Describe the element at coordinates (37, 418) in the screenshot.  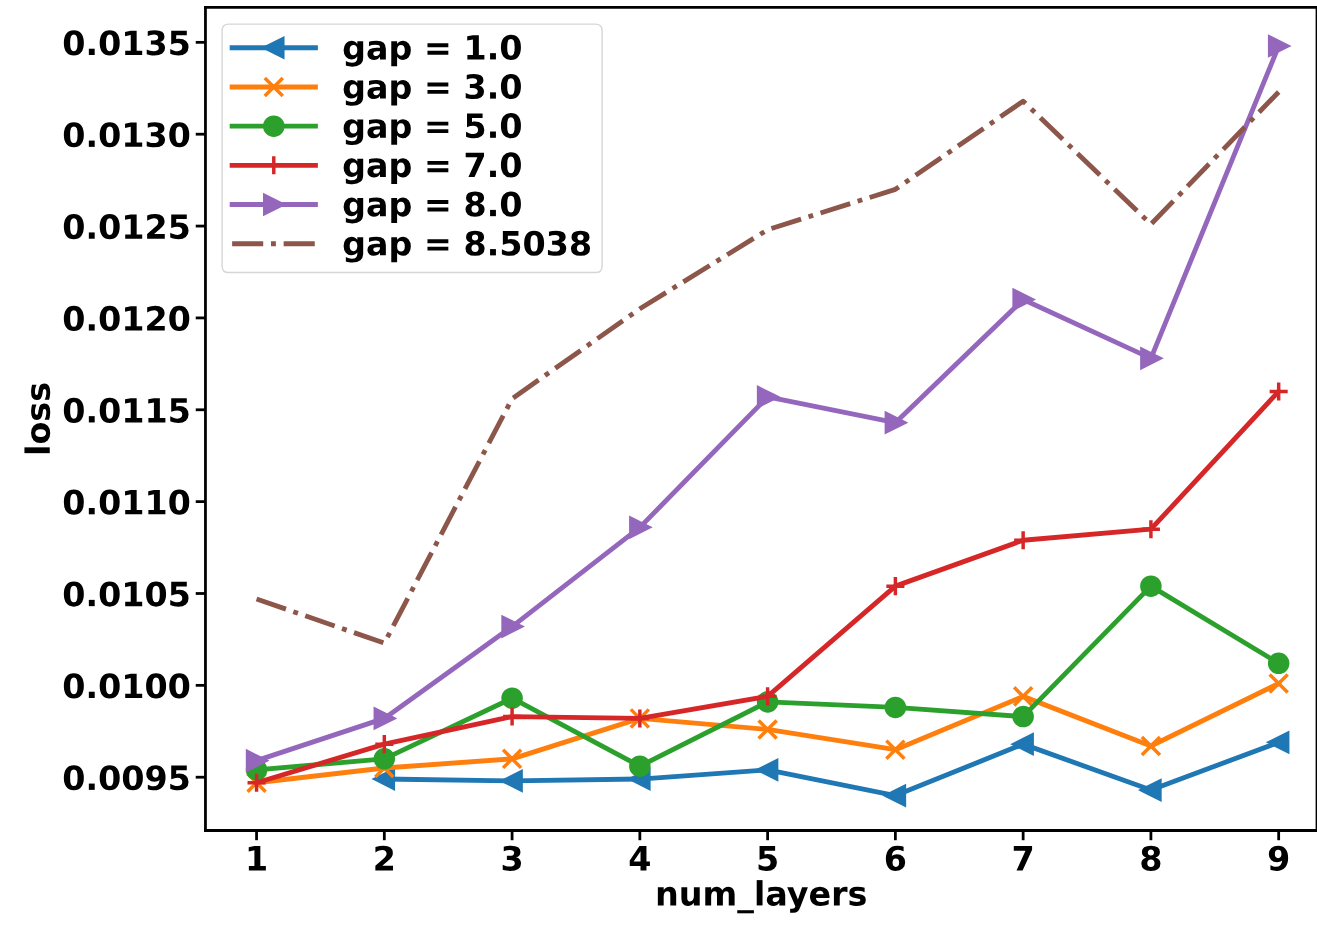
I see `y-axis-title: loss` at that location.